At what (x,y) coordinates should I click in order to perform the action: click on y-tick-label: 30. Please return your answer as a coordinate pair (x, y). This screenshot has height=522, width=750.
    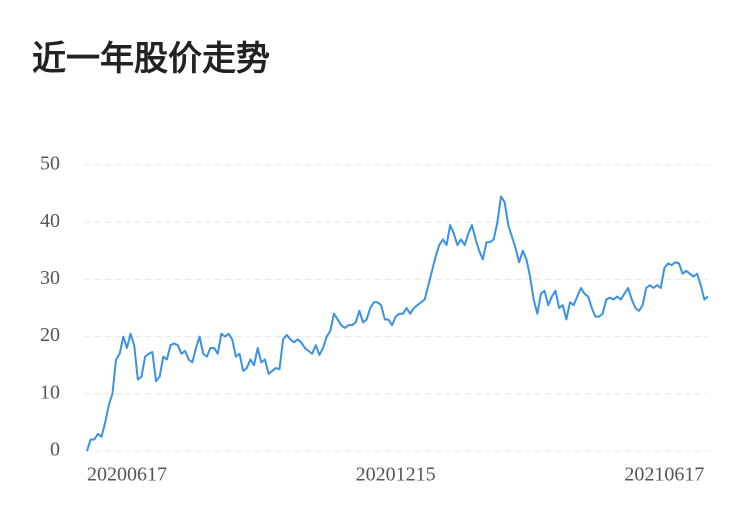
    Looking at the image, I should click on (50, 278).